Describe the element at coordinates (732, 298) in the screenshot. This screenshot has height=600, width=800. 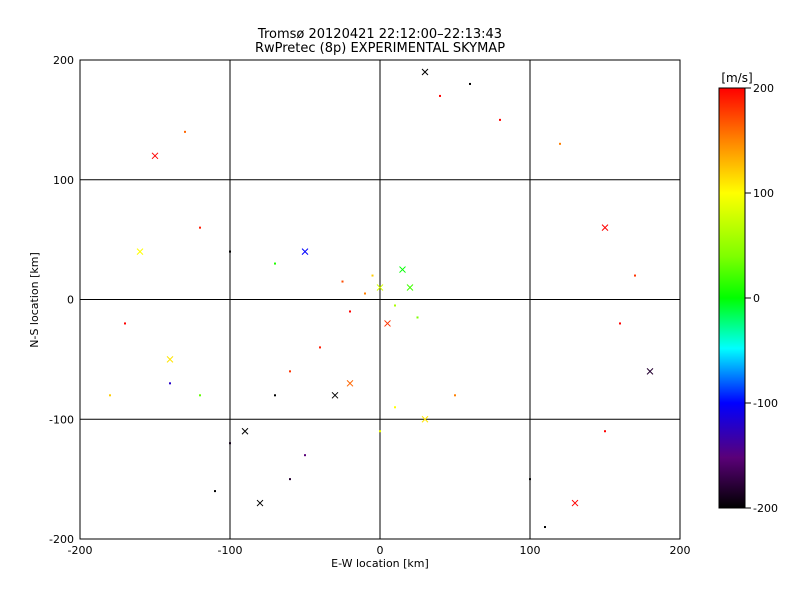
I see `colorbar` at that location.